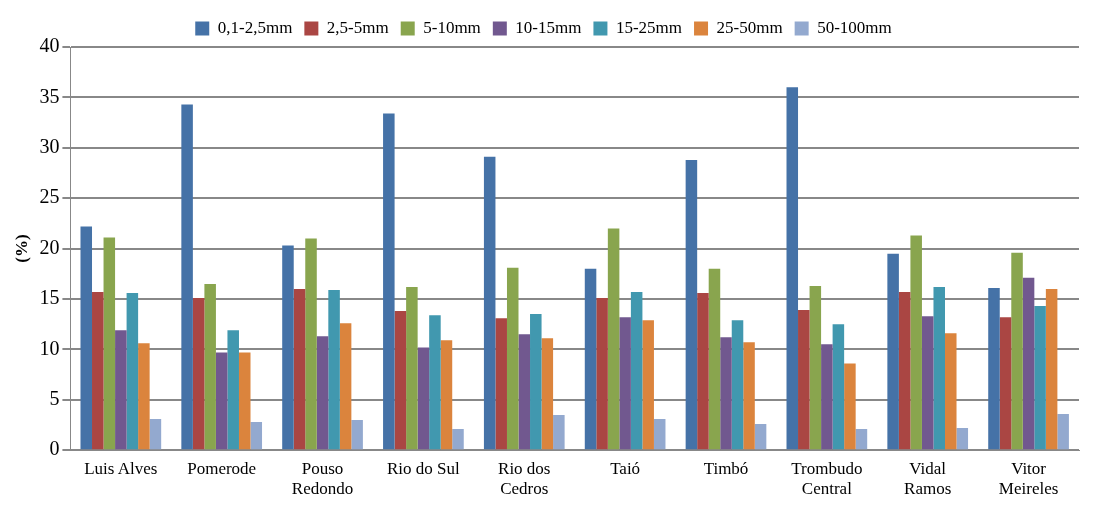 Image resolution: width=1097 pixels, height=508 pixels. Describe the element at coordinates (222, 468) in the screenshot. I see `x-tick-label: Pomerode` at that location.